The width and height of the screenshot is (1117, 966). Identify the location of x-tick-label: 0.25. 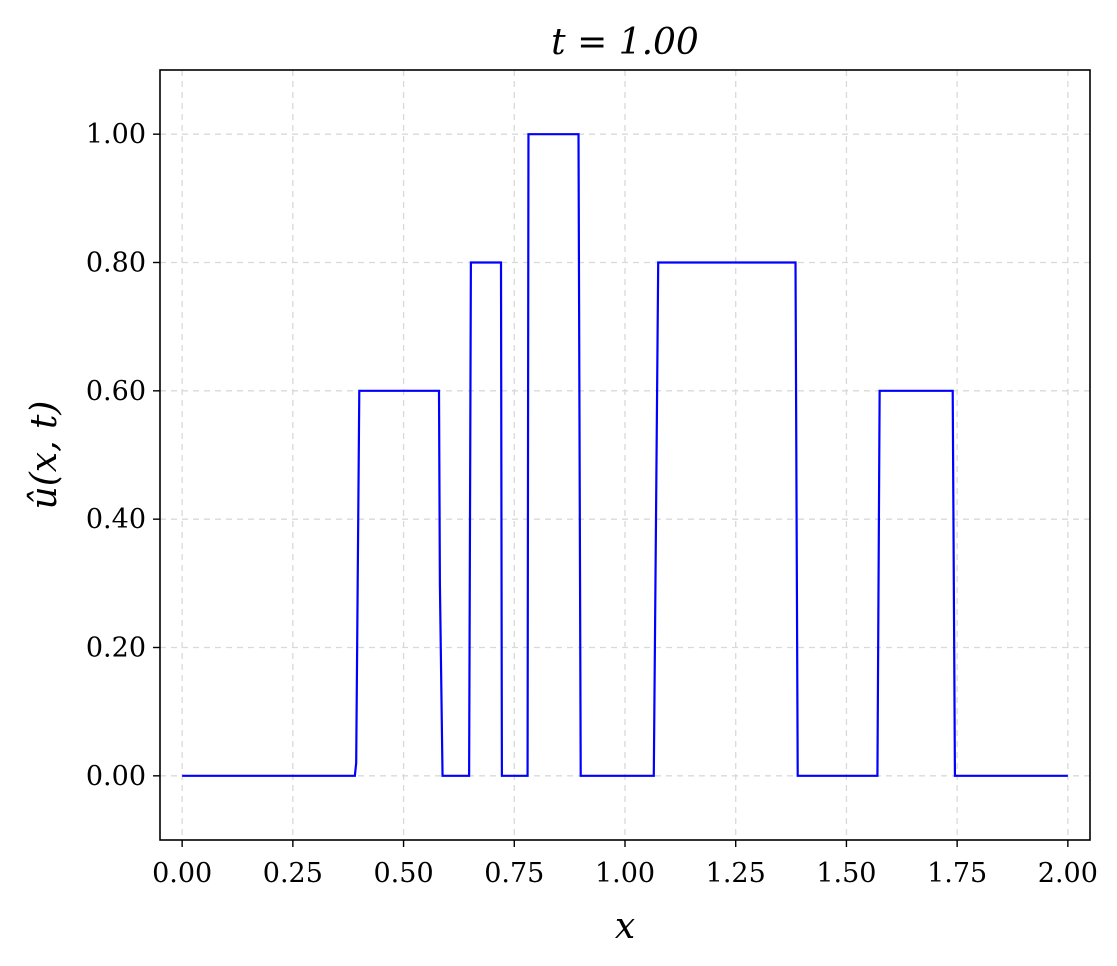
(293, 873).